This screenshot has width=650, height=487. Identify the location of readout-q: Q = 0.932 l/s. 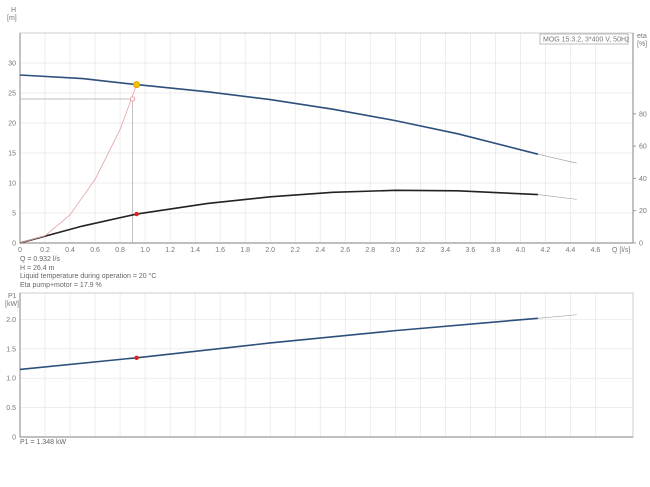
(40, 259).